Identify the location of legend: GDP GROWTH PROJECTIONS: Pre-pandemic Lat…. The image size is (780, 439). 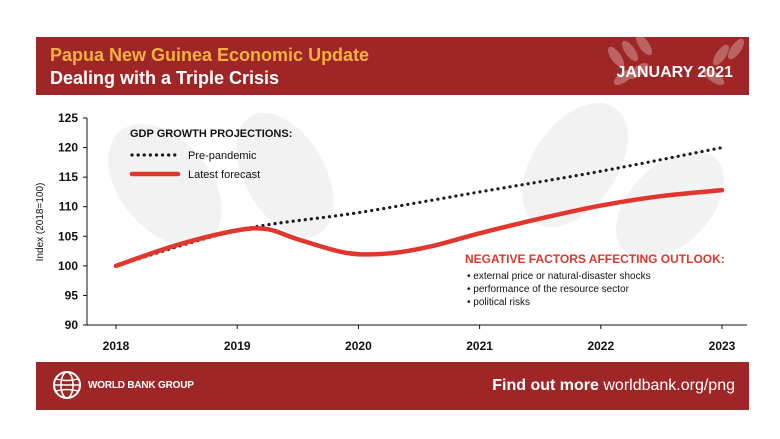
(210, 154).